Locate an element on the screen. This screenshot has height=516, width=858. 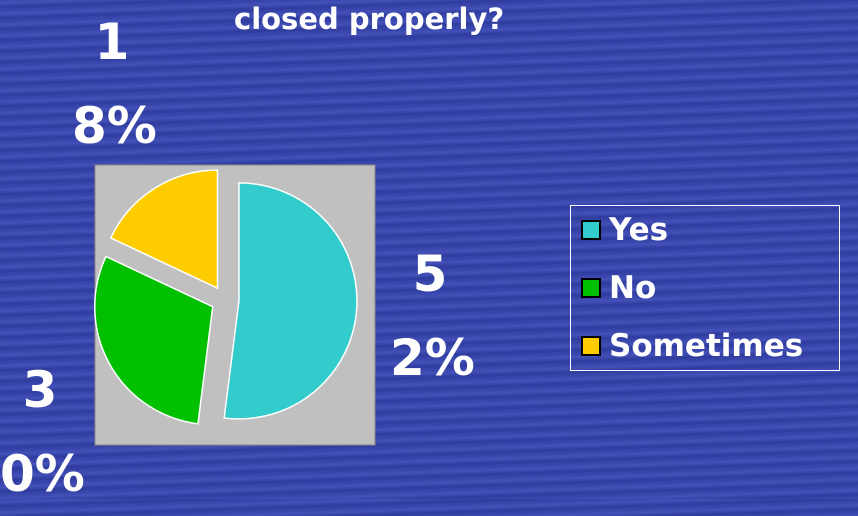
legend-label: Yes is located at coordinates (639, 230).